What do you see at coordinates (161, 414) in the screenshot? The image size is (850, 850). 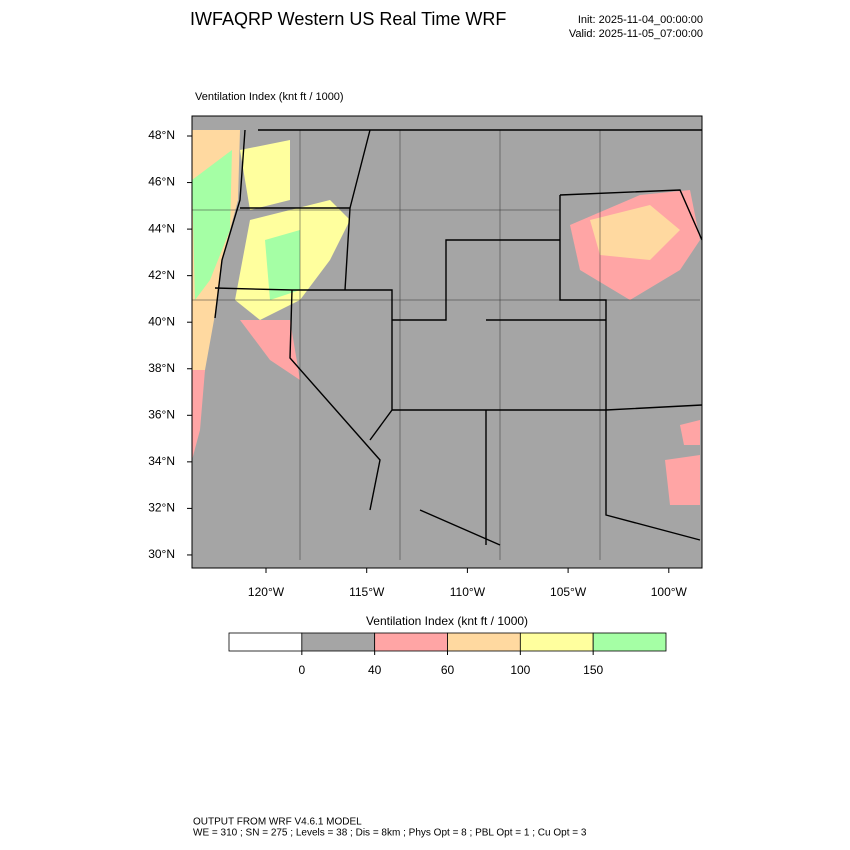 I see `lat-label: 36°N` at bounding box center [161, 414].